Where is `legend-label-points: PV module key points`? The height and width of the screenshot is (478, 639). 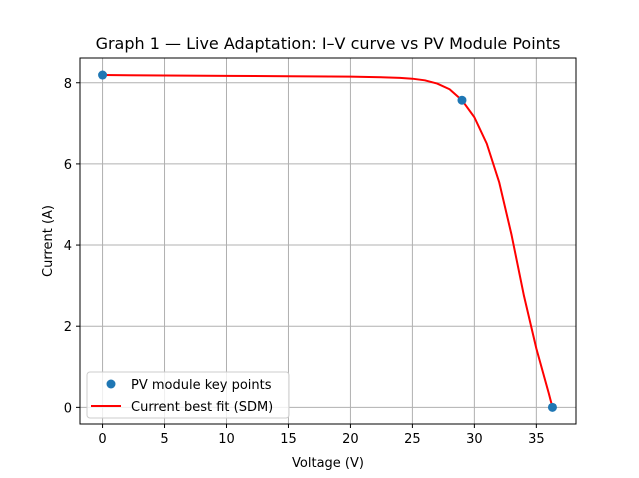
legend-label-points: PV module key points is located at coordinates (201, 385).